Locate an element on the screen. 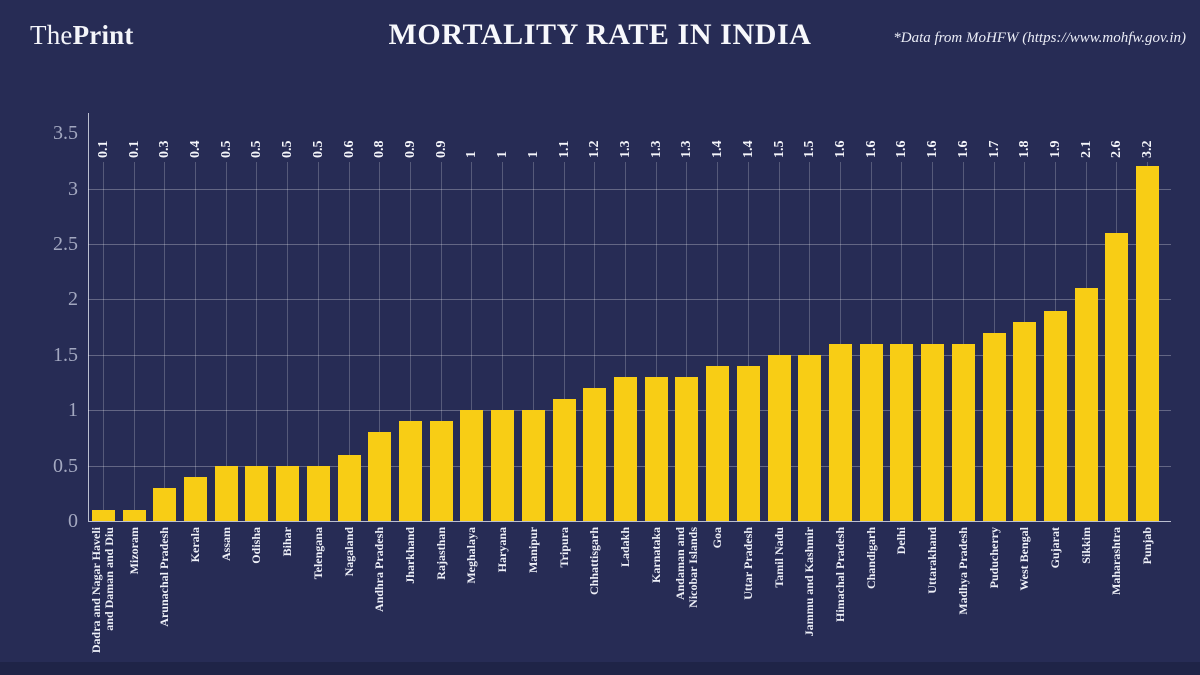 The image size is (1200, 675). y-axis-tick-label: 2 is located at coordinates (73, 299).